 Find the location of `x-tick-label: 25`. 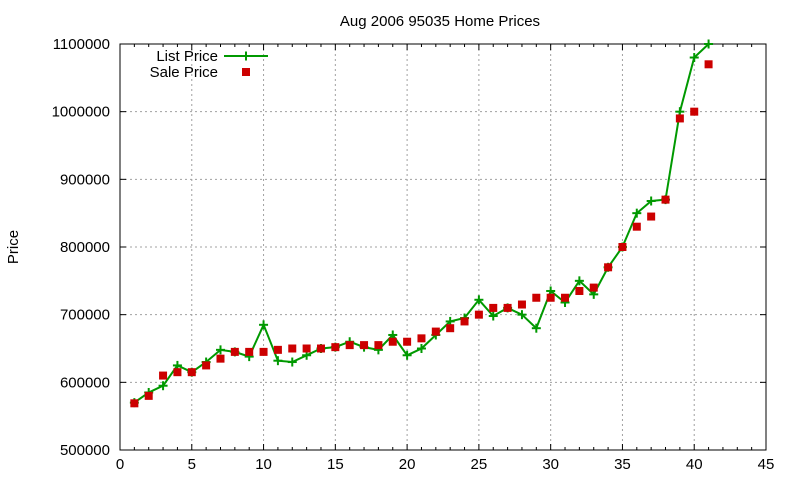

x-tick-label: 25 is located at coordinates (479, 464).